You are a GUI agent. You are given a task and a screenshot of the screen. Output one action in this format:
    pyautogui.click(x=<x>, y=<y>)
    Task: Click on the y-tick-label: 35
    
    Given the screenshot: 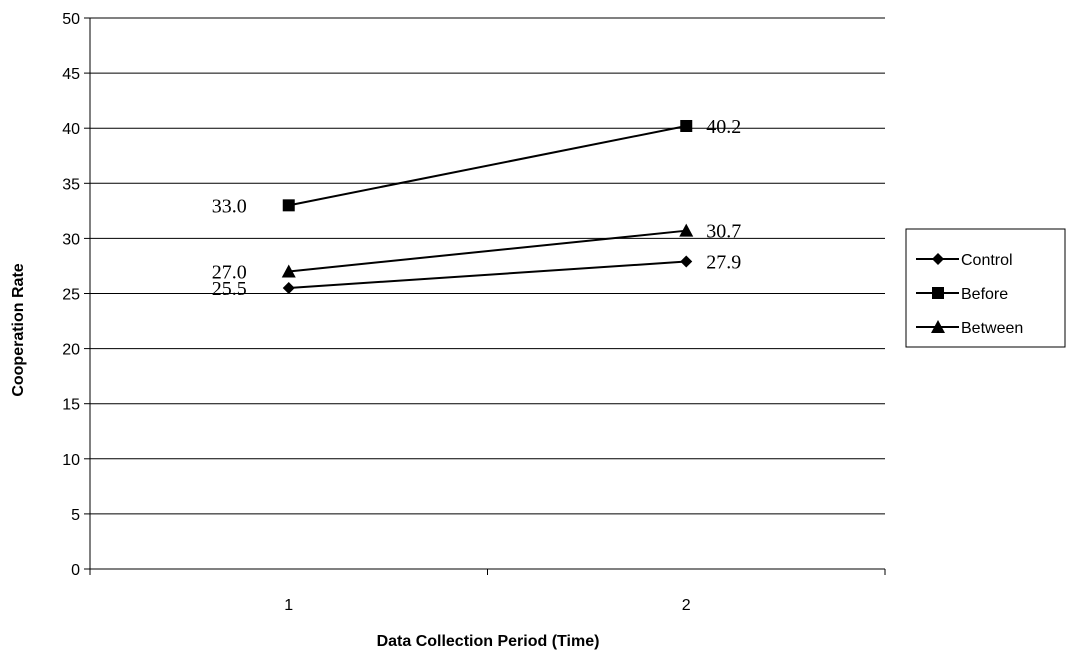 What is the action you would take?
    pyautogui.click(x=71, y=184)
    